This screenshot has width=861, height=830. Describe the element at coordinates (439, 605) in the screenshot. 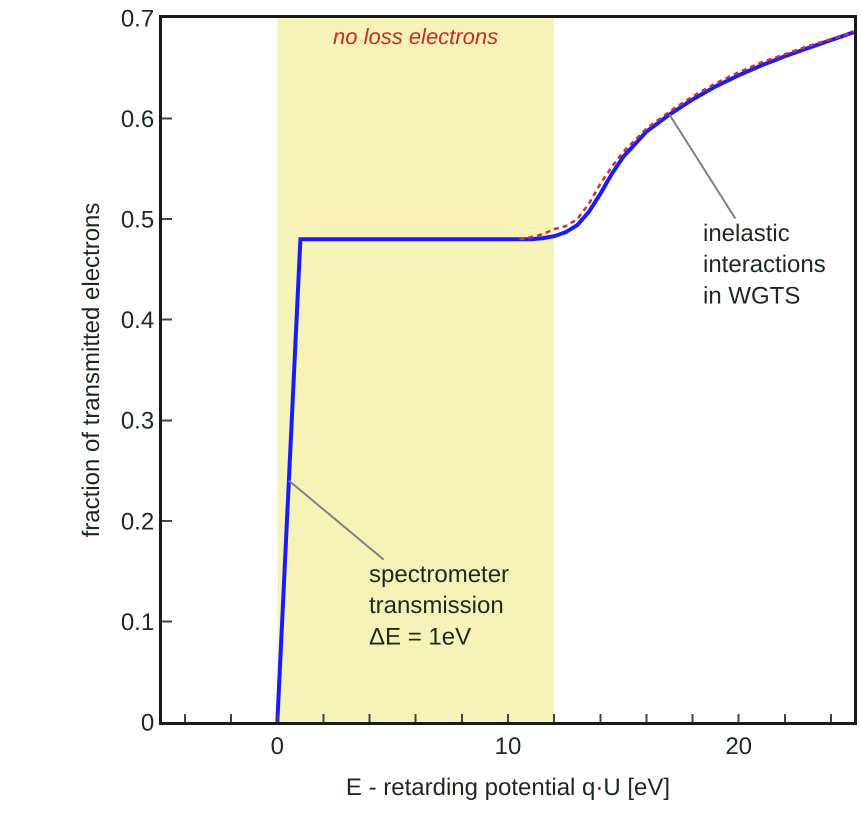

I see `annotation: spectrometer transmission ΔE = 1eV` at that location.